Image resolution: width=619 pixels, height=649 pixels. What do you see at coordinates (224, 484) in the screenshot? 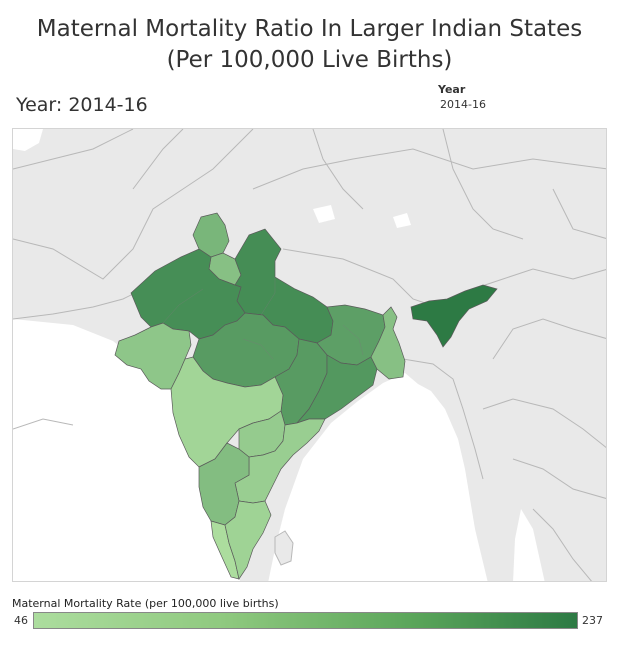
I see `state-karnataka` at bounding box center [224, 484].